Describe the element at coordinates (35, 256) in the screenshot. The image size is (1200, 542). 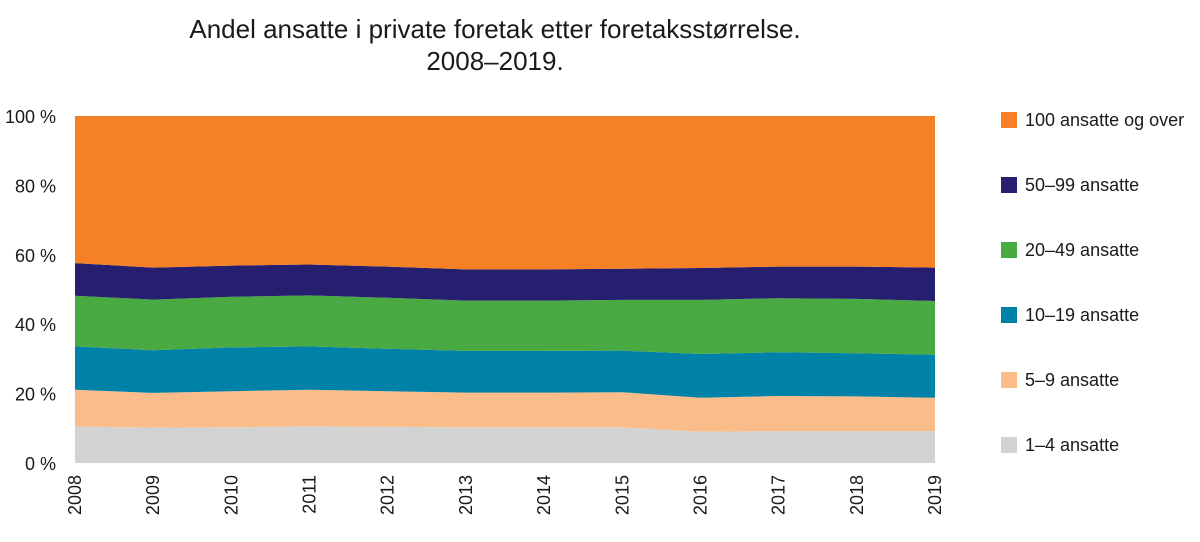
I see `y-tick-label: 60 %` at that location.